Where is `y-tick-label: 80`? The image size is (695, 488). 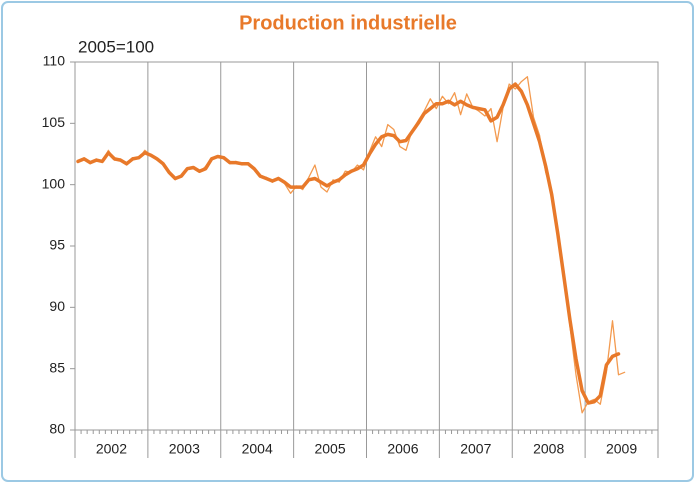
y-tick-label: 80 is located at coordinates (57, 429).